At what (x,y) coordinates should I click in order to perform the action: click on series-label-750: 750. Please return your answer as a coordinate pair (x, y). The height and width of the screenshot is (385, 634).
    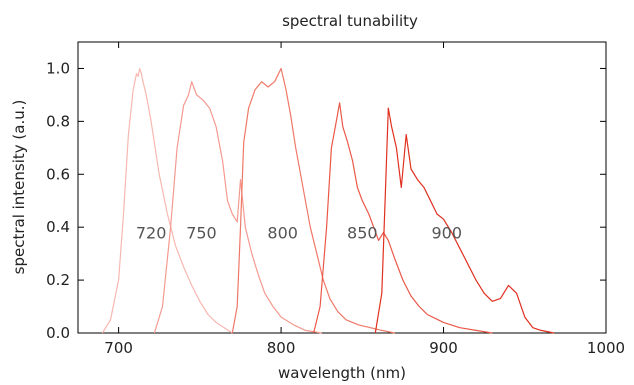
    Looking at the image, I should click on (201, 232).